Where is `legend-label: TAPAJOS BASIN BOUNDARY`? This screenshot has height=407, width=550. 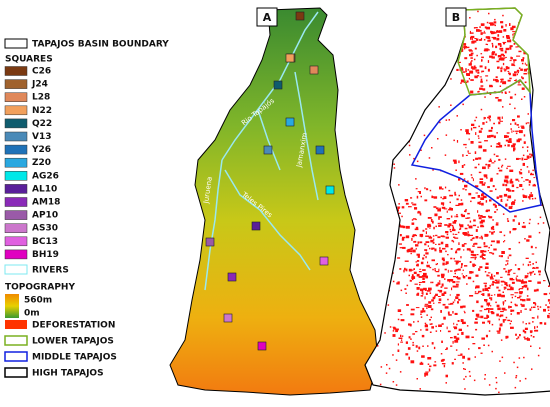
legend-label: TAPAJOS BASIN BOUNDARY is located at coordinates (100, 45).